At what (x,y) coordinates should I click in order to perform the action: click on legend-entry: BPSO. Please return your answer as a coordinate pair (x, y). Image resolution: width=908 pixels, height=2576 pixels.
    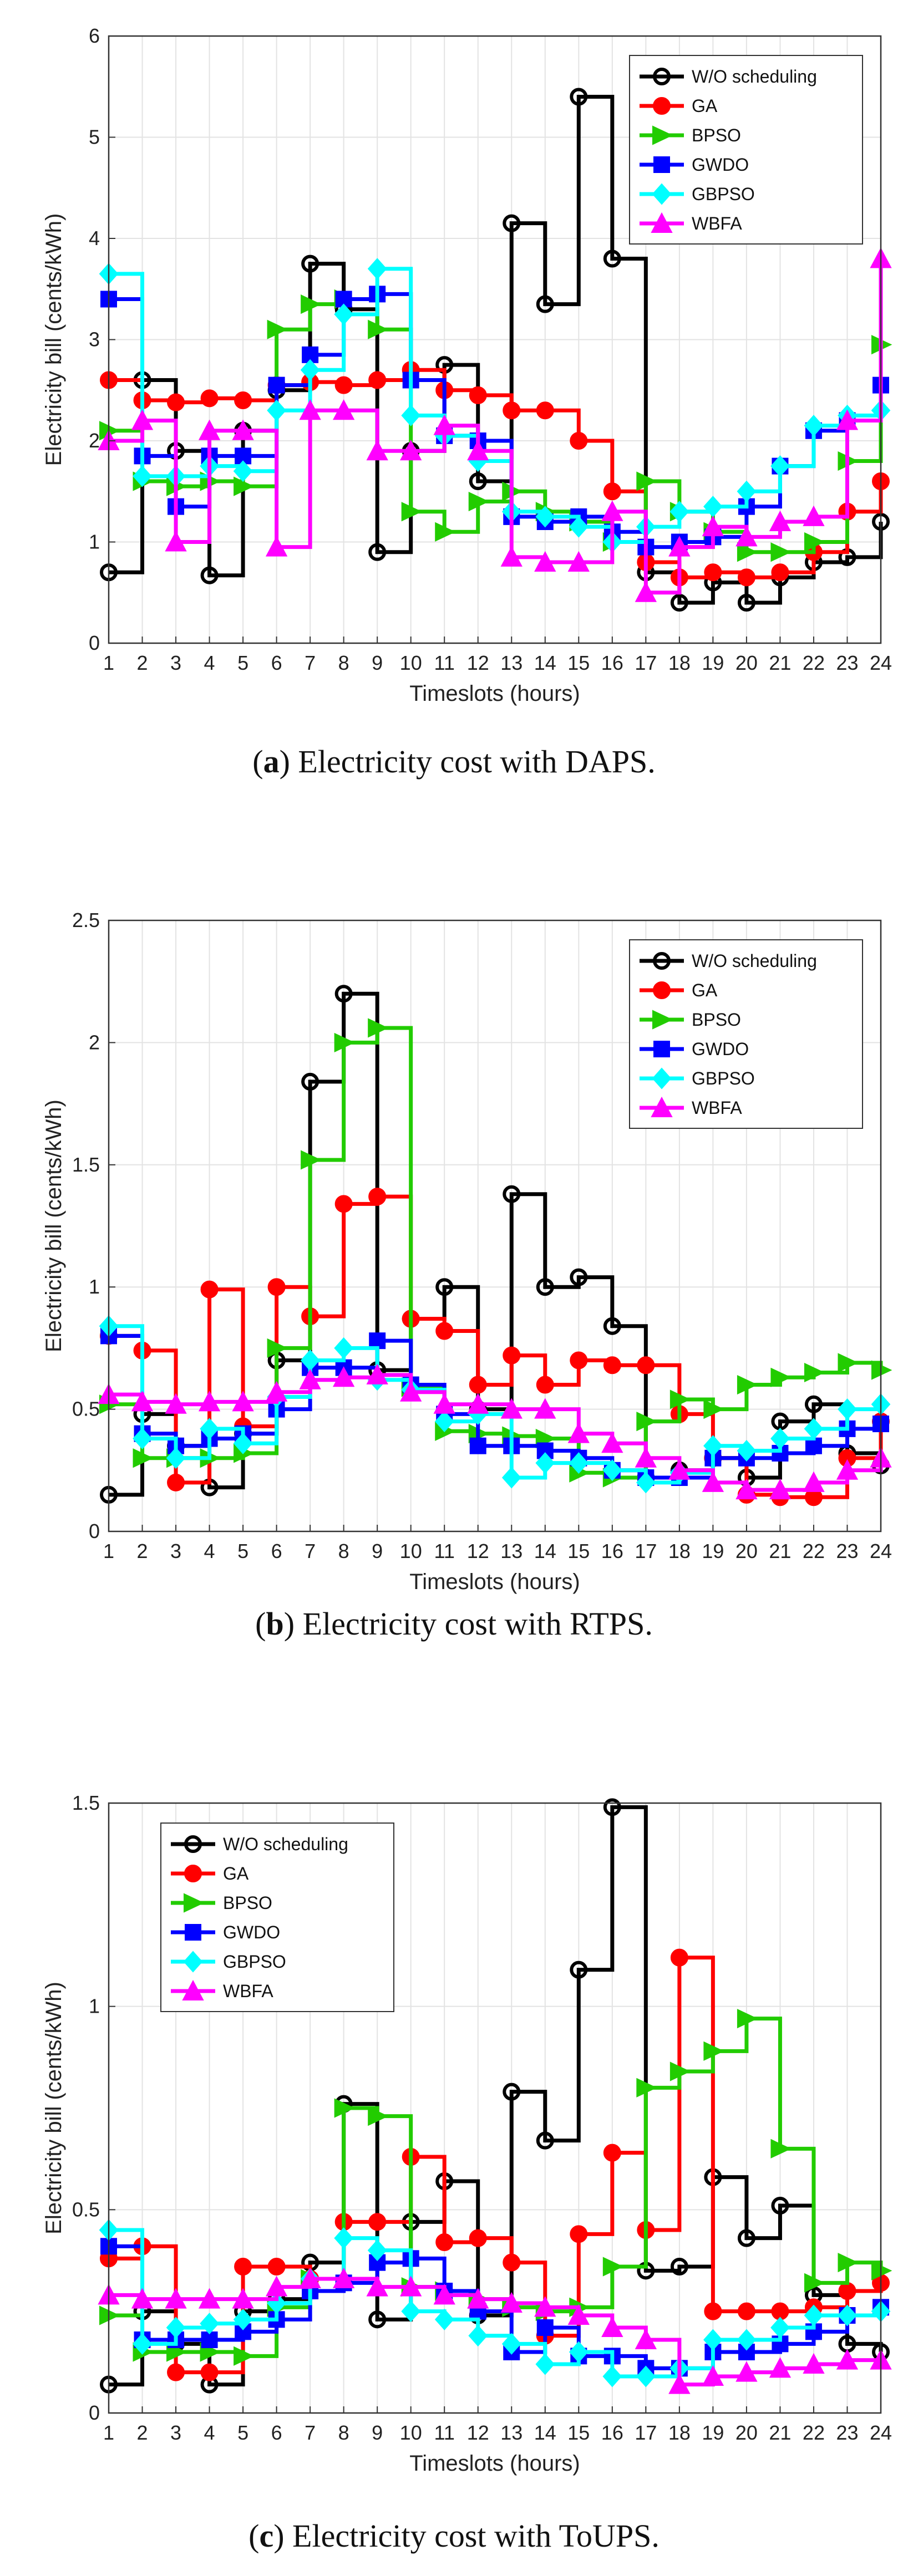
    Looking at the image, I should click on (717, 135).